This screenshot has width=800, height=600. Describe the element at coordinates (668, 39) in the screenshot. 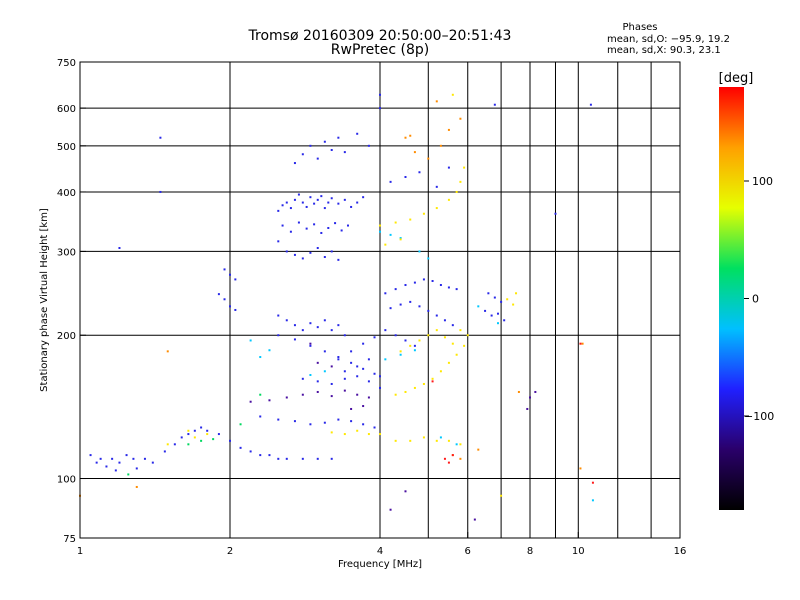

I see `phases-o-stats: mean, sd,O: −95.9, 19.2` at that location.